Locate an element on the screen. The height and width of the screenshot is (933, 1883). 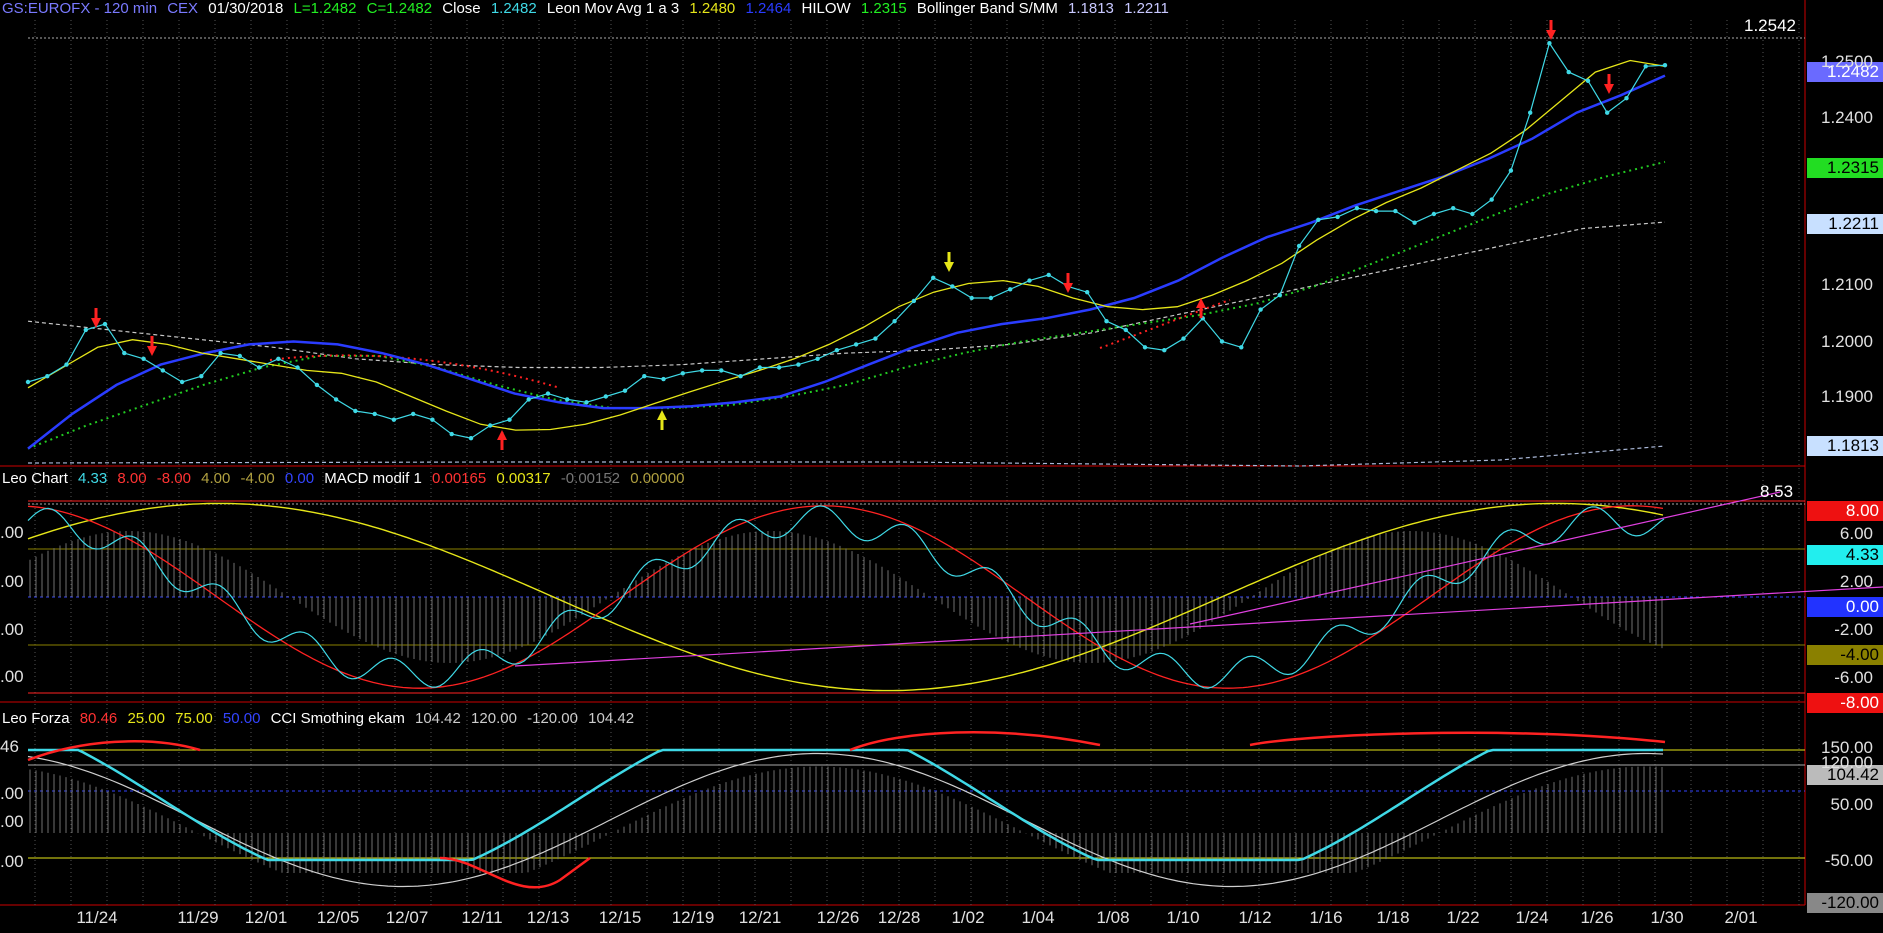
close-eq-value: C=1.2482 is located at coordinates (399, 8).